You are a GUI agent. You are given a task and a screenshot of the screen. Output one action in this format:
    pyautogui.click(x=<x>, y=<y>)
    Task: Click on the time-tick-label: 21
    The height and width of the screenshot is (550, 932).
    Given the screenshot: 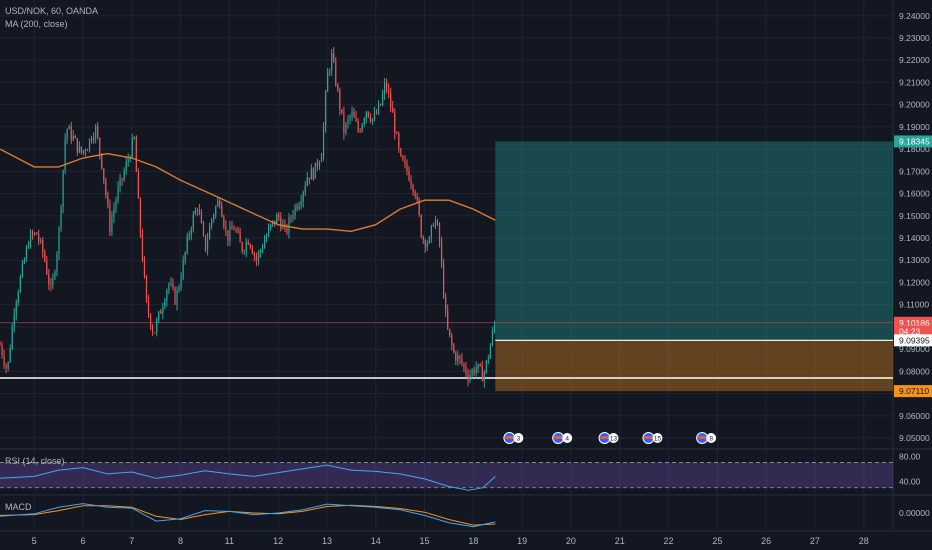 What is the action you would take?
    pyautogui.click(x=620, y=541)
    